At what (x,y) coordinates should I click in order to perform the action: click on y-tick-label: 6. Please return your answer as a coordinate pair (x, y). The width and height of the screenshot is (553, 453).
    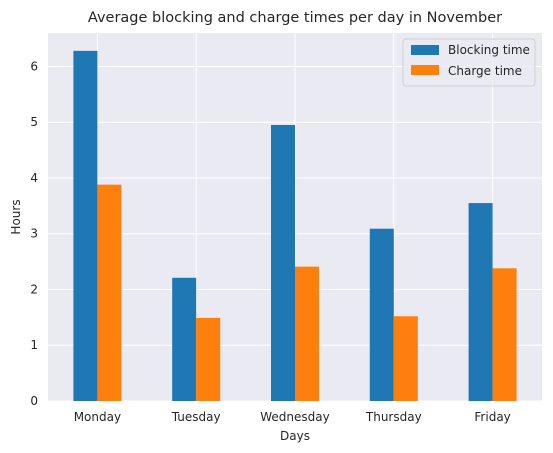
    Looking at the image, I should click on (34, 66).